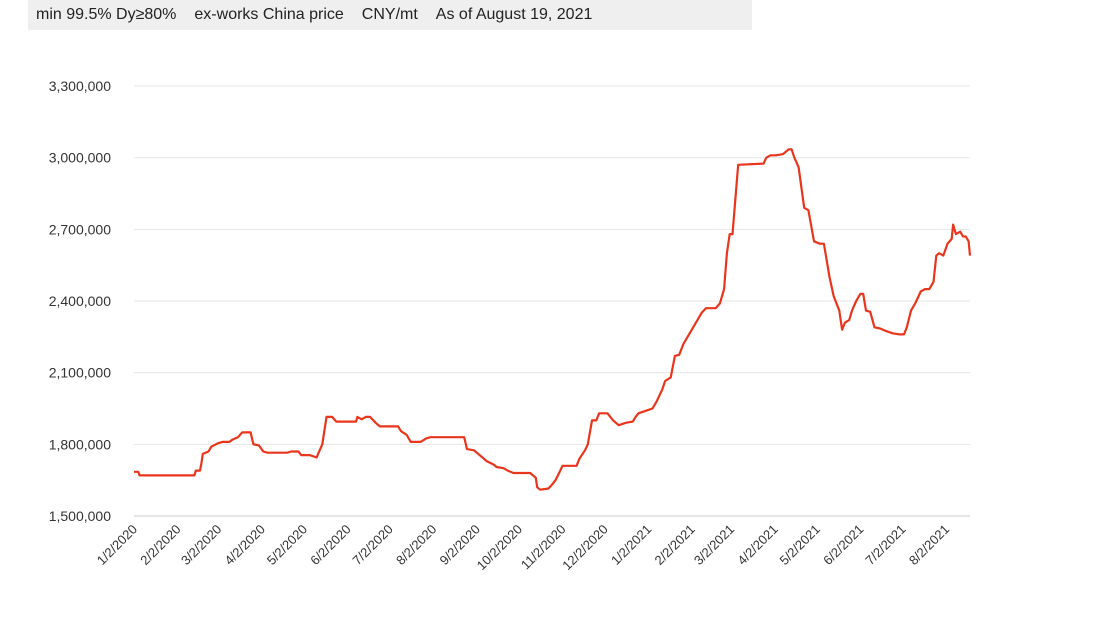  What do you see at coordinates (160, 545) in the screenshot?
I see `x-tick-label: 2/2/2020` at bounding box center [160, 545].